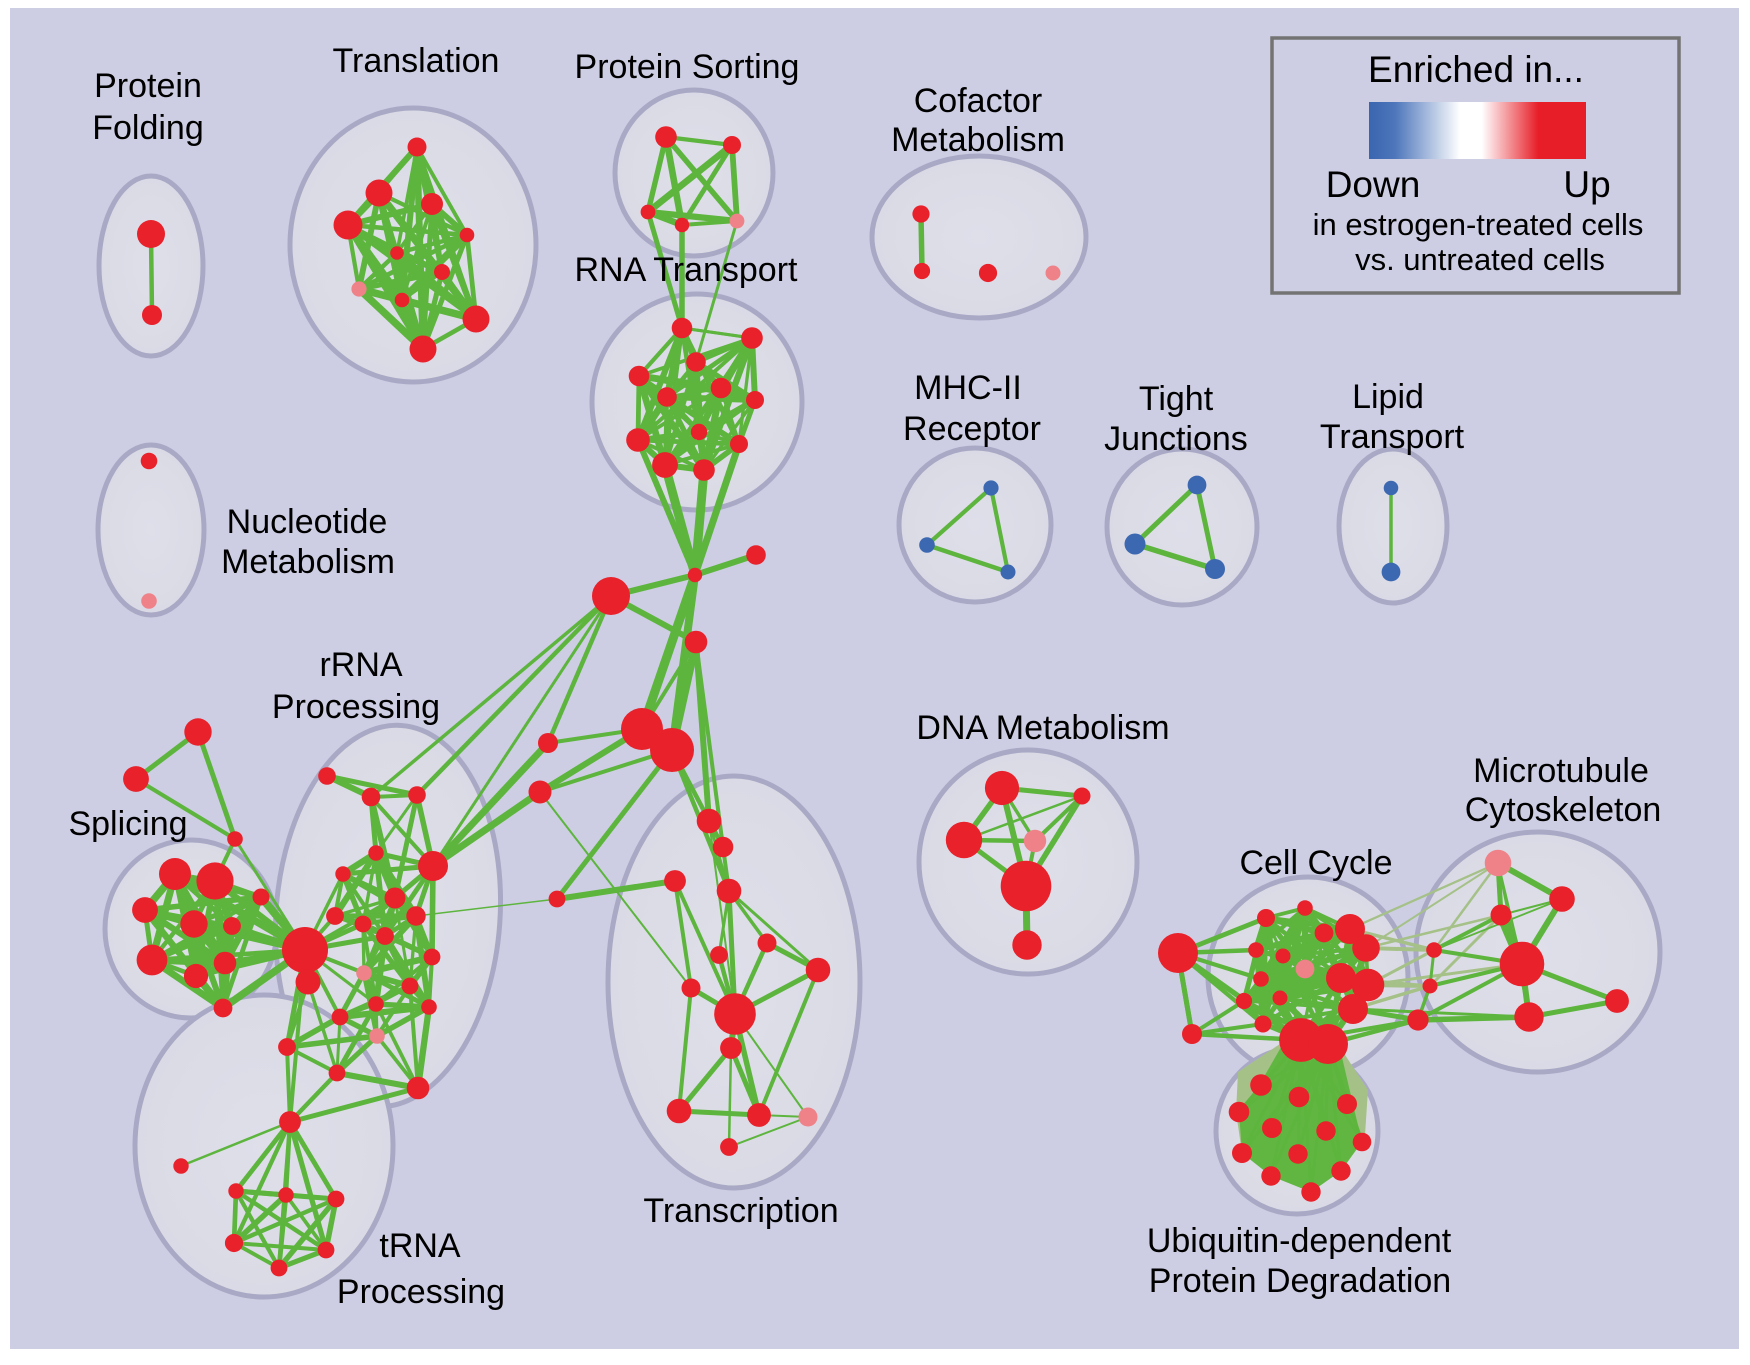  Describe the element at coordinates (1300, 1281) in the screenshot. I see `svg-text: Protein Degradation` at that location.